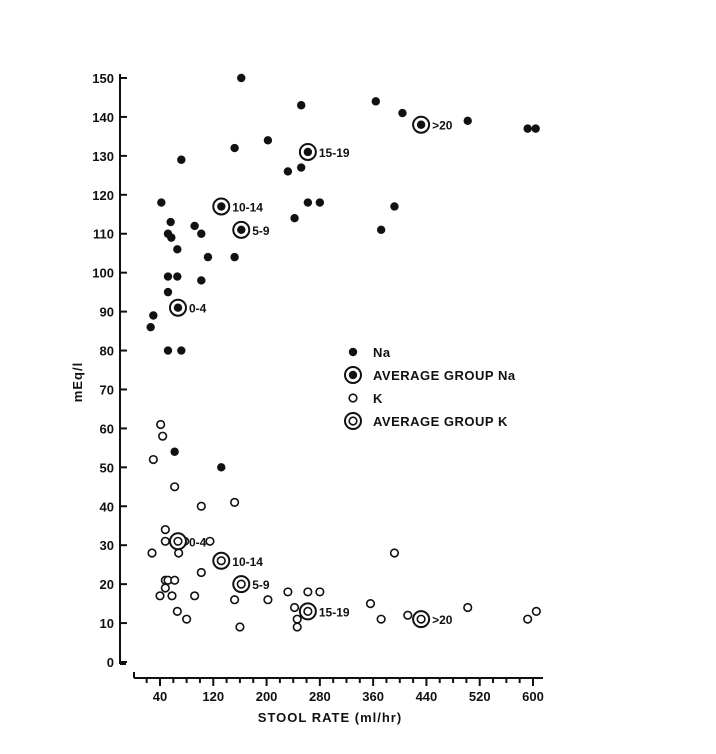 The width and height of the screenshot is (716, 754). What do you see at coordinates (261, 585) in the screenshot?
I see `group-annotation: 5-9` at bounding box center [261, 585].